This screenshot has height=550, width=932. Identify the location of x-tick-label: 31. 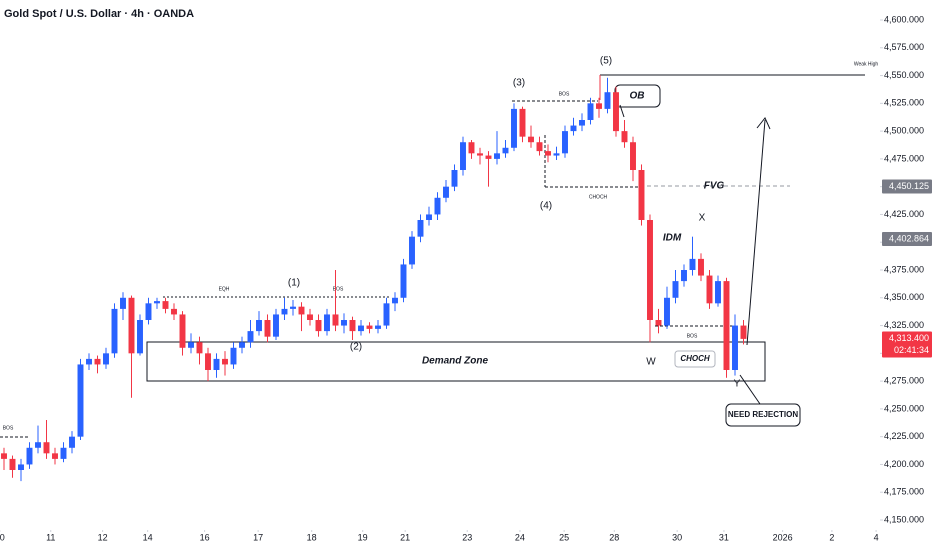
(724, 537).